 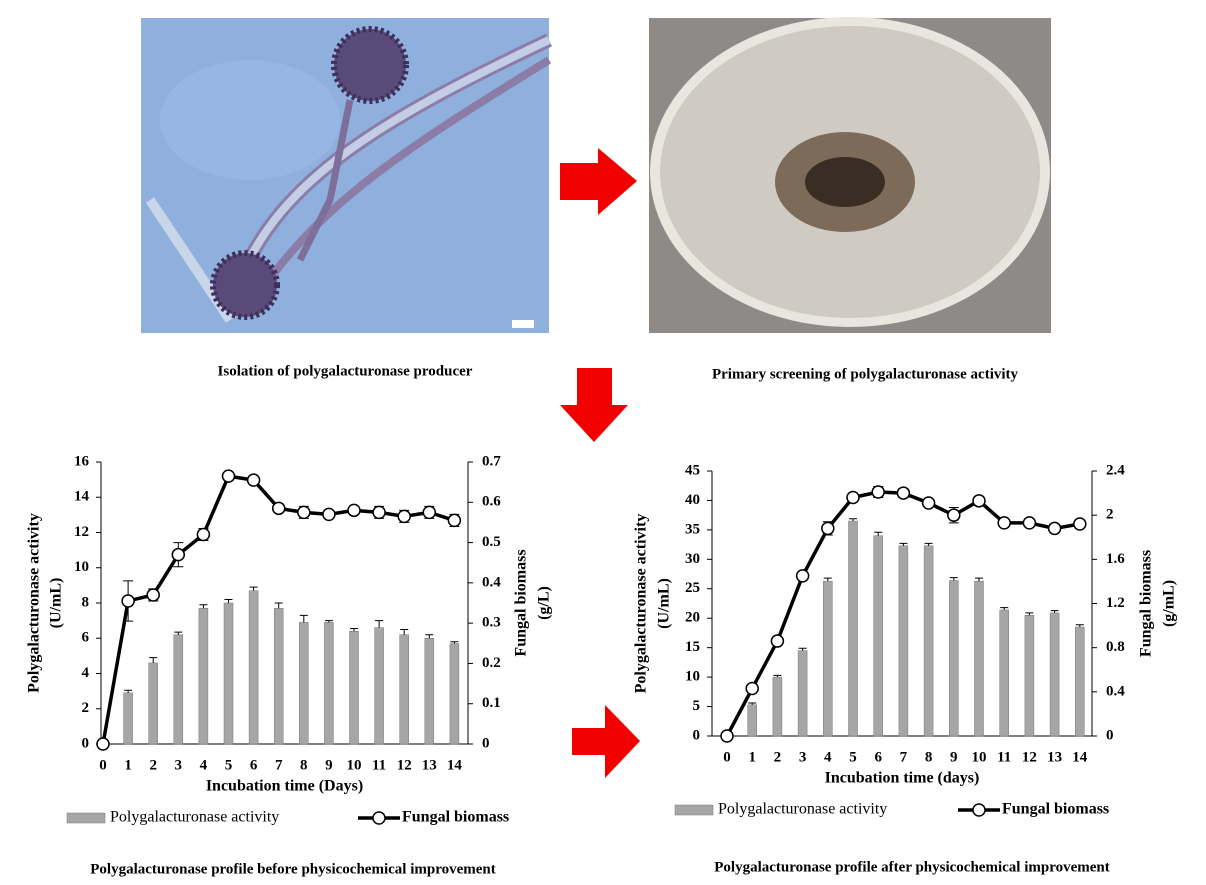 What do you see at coordinates (491, 502) in the screenshot?
I see `y2-tick-label: 0.6` at bounding box center [491, 502].